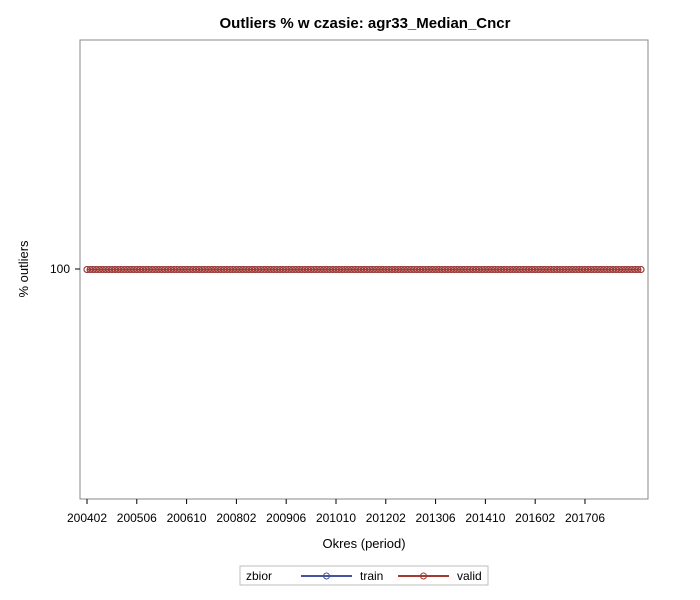 This screenshot has height=600, width=700. What do you see at coordinates (436, 518) in the screenshot?
I see `x-tick-label-201306: 201306` at bounding box center [436, 518].